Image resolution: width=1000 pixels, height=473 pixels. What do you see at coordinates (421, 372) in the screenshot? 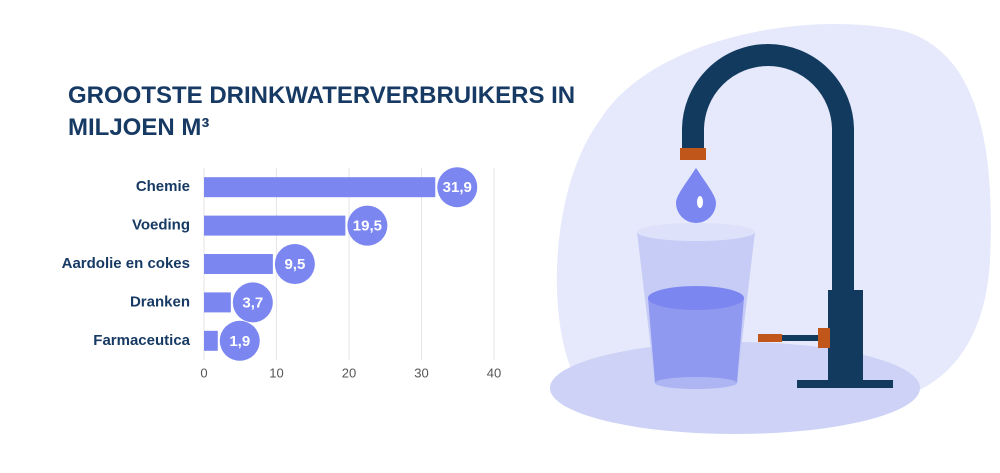
I see `x-tick-label: 30` at bounding box center [421, 372].